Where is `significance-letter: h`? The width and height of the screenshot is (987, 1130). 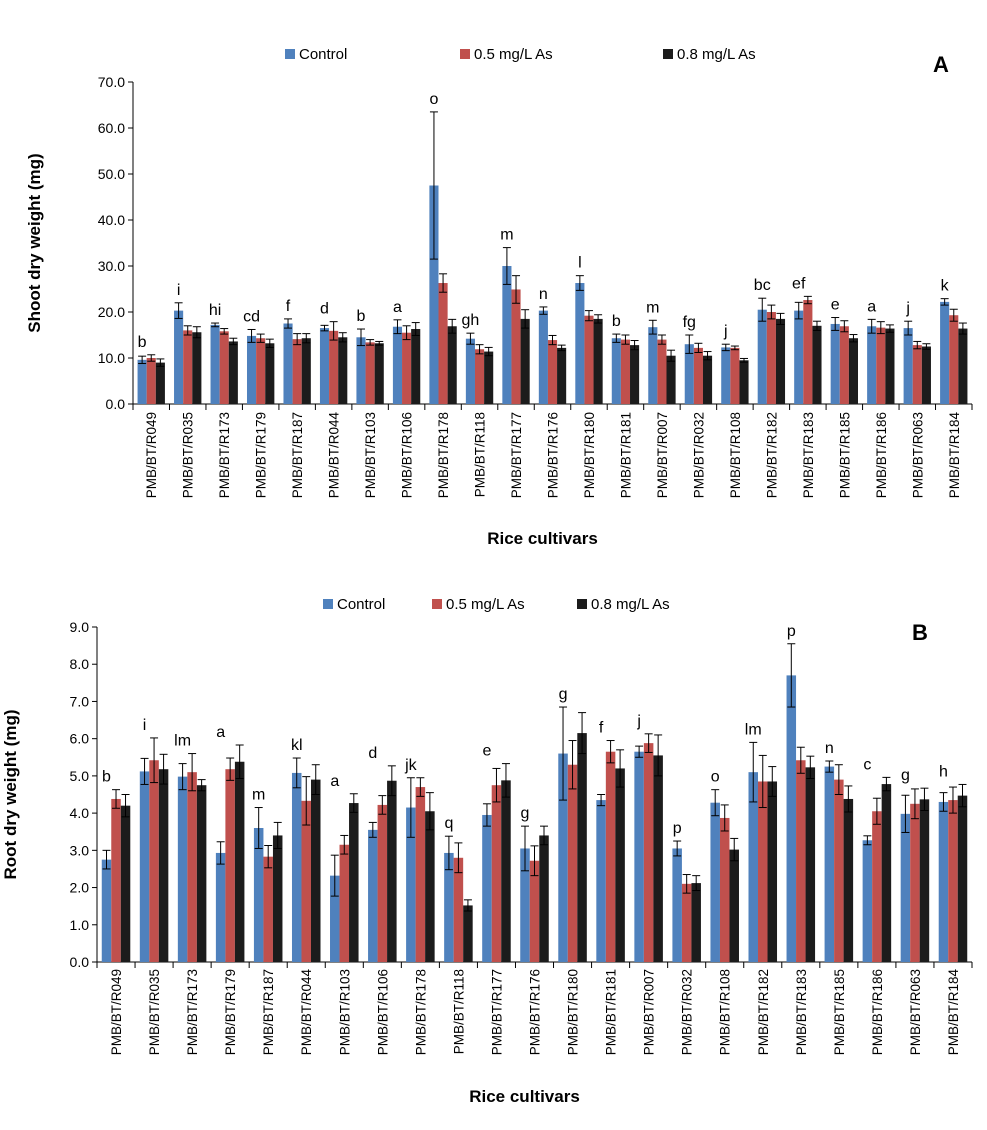
significance-letter: h is located at coordinates (943, 771).